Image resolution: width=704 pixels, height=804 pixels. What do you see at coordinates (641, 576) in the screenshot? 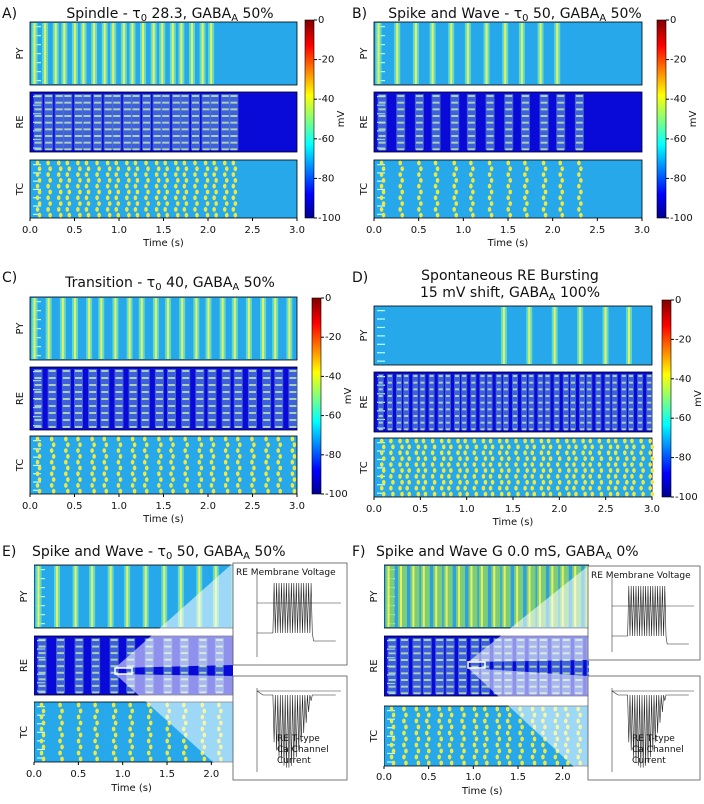
I see `inset-label-line: RE Membrane Voltage` at bounding box center [641, 576].